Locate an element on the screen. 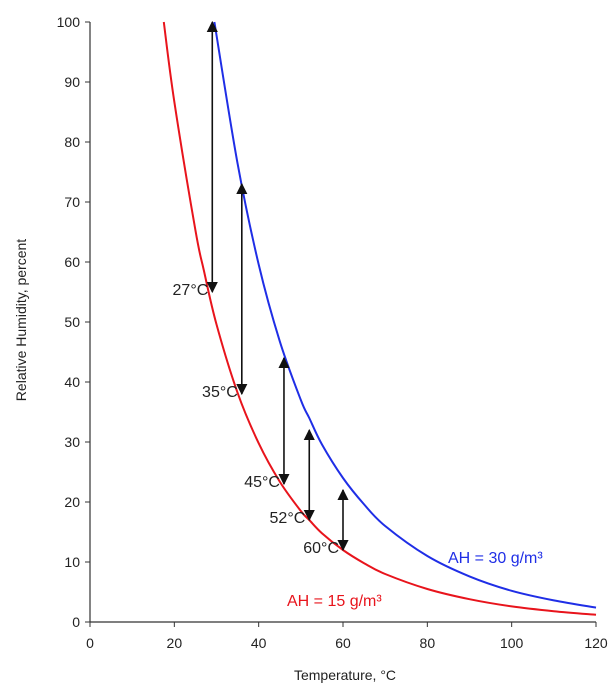 This screenshot has width=612, height=688. y-tick-label: 0 is located at coordinates (76, 622).